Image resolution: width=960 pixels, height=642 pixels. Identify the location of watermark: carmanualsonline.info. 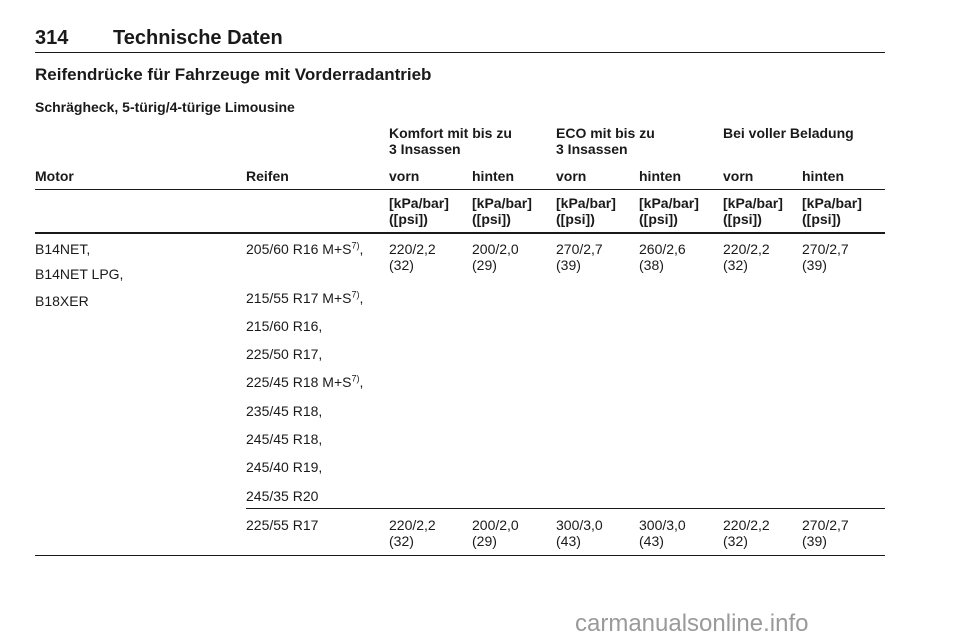
(692, 623).